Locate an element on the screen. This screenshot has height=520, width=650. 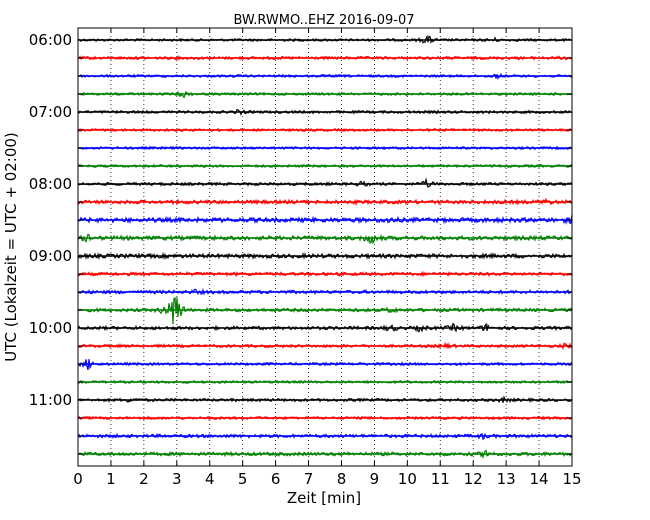
y-tick-label: 07:00 is located at coordinates (50, 112).